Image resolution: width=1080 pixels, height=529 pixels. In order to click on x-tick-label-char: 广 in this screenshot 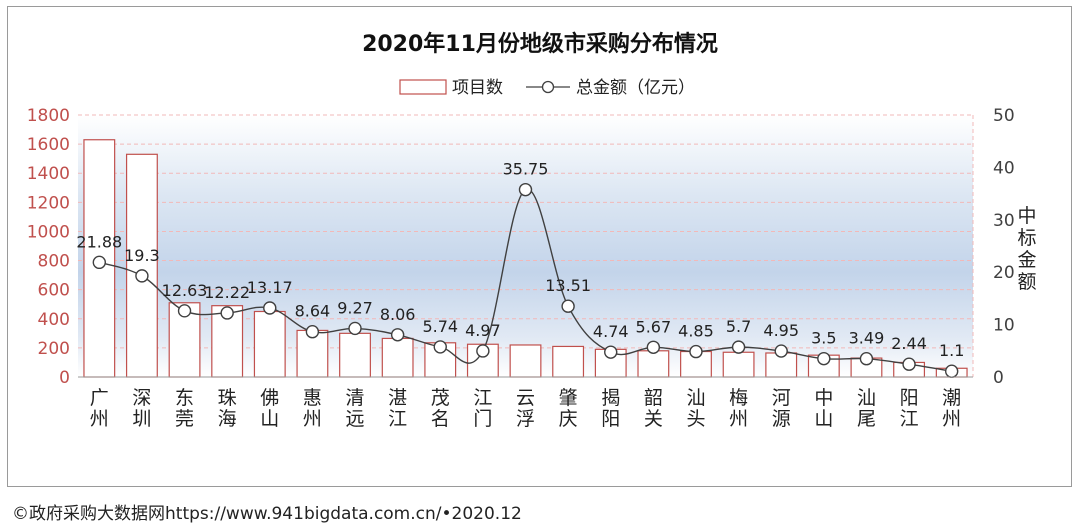, I will do `click(99, 398)`.